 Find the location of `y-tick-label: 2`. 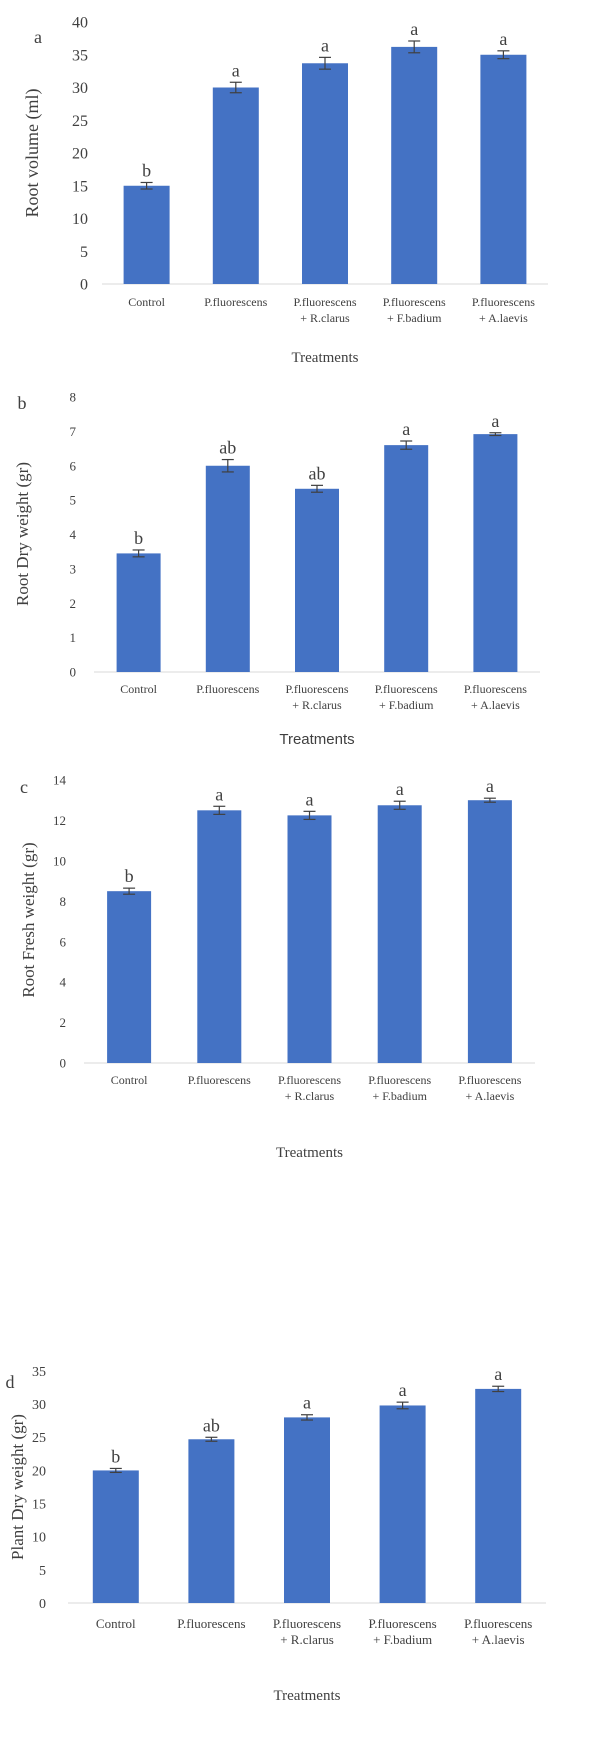

y-tick-label: 2 is located at coordinates (73, 603).